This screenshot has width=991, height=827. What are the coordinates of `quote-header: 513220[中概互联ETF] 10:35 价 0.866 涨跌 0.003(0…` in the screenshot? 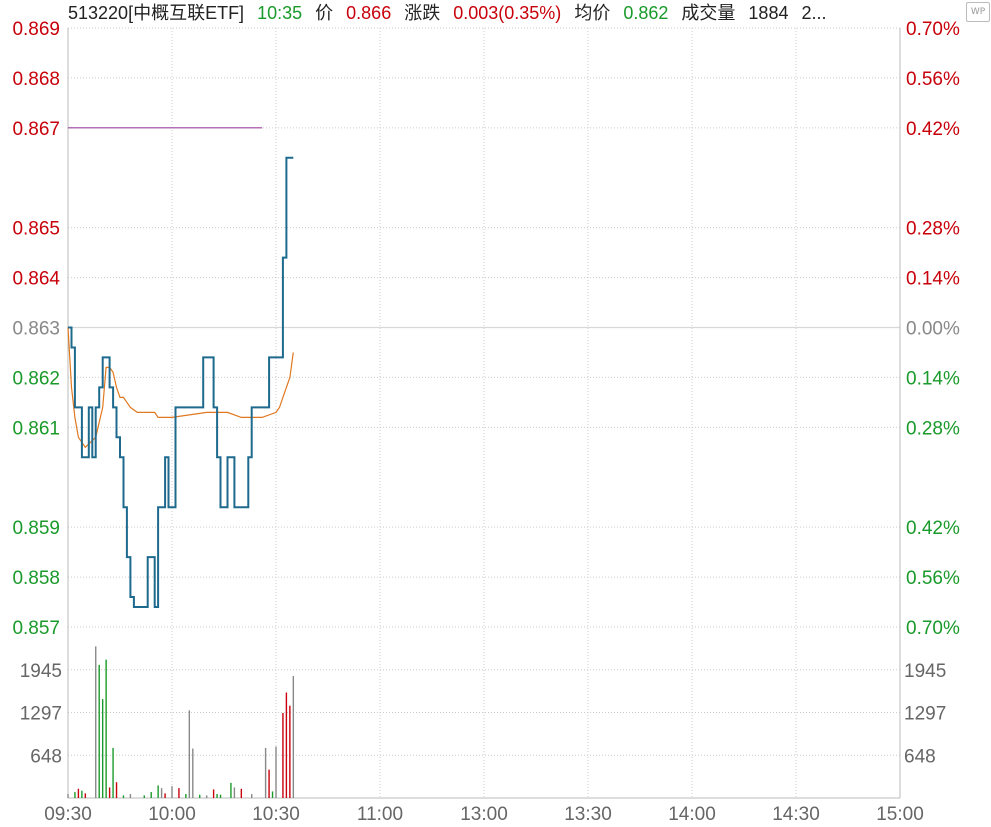 It's located at (451, 13).